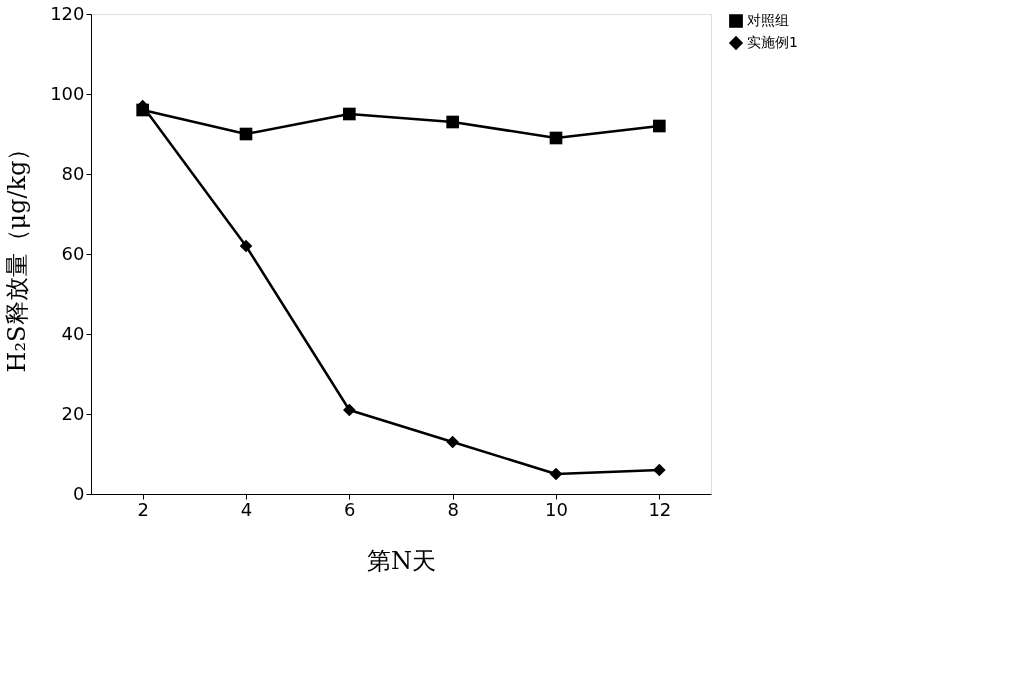 The width and height of the screenshot is (1025, 673). What do you see at coordinates (453, 509) in the screenshot?
I see `x-tick-label: 8` at bounding box center [453, 509].